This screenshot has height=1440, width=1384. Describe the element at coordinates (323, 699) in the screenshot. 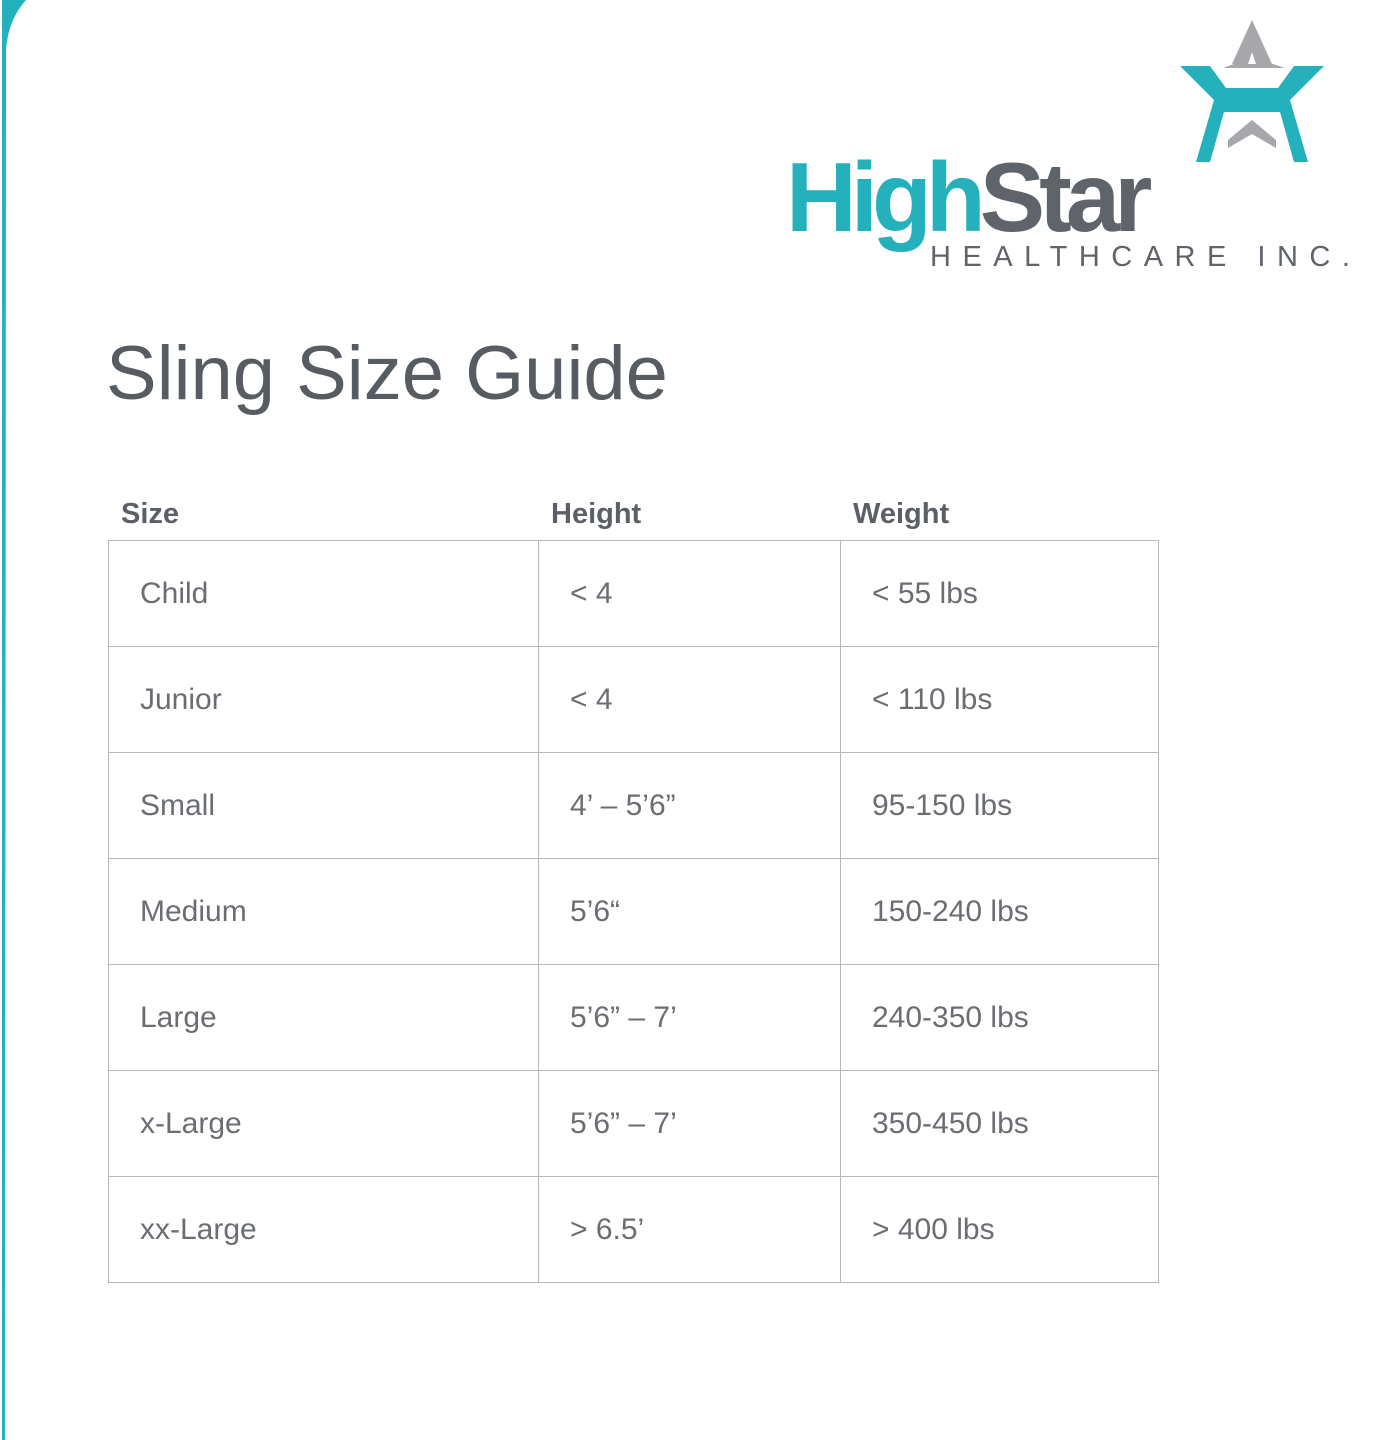

I see `cell-size: Junior` at that location.